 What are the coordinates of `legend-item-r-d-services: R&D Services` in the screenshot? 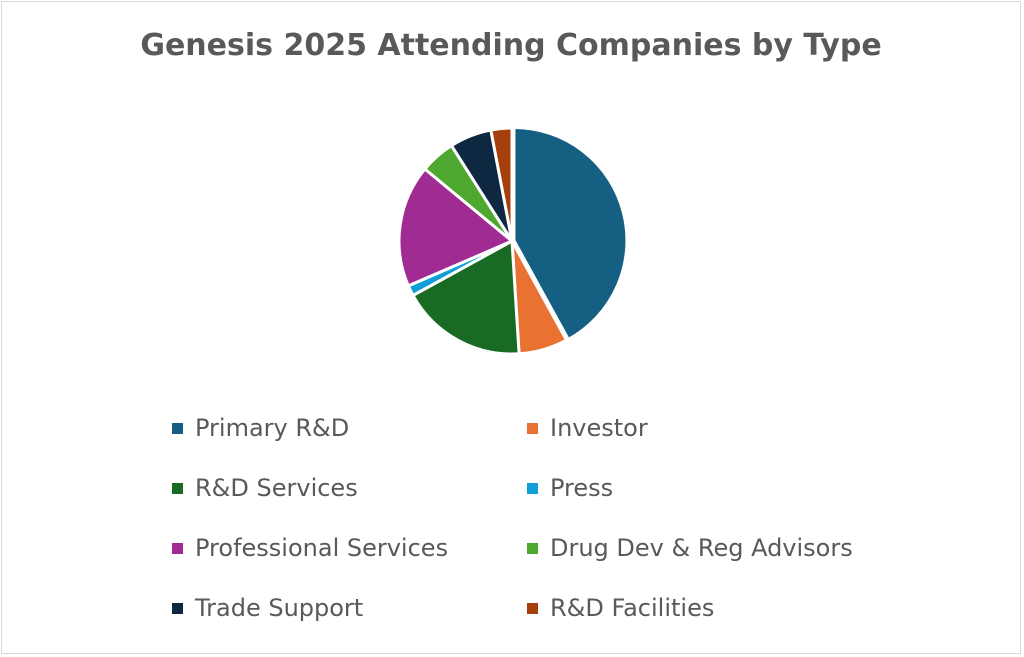 It's located at (349, 488).